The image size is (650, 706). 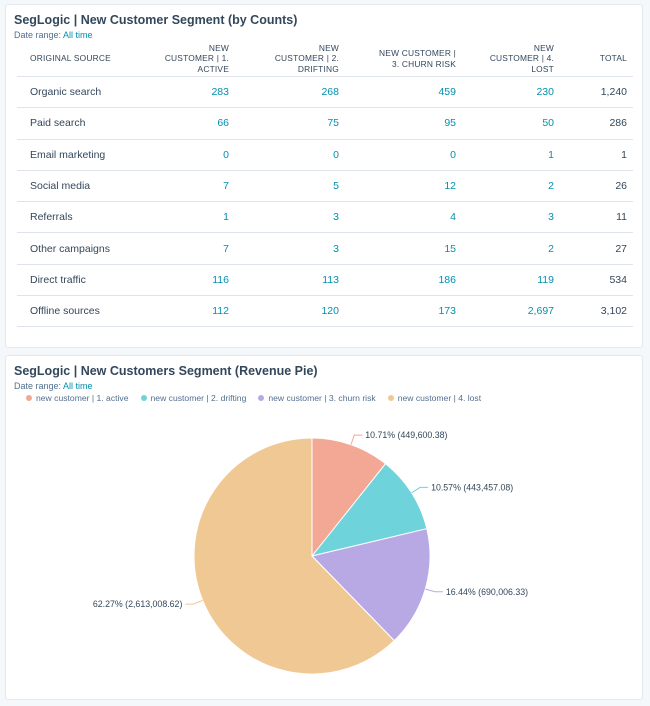 What do you see at coordinates (290, 311) in the screenshot?
I see `cell-drifting: 120` at bounding box center [290, 311].